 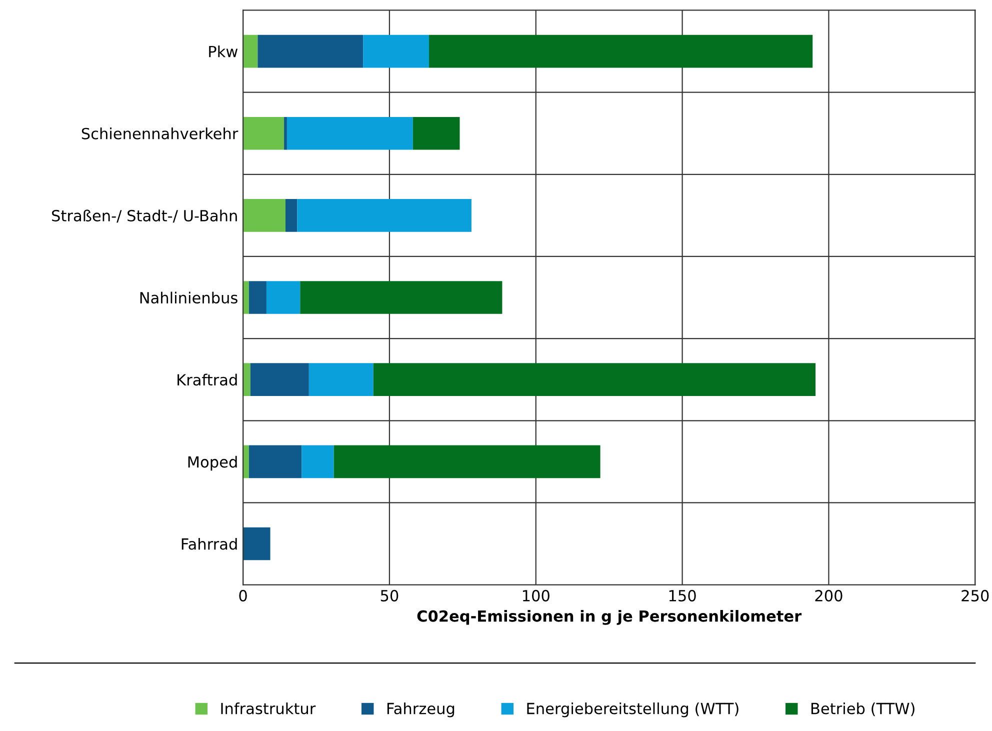 I want to click on x-axis-title: C02eq-Emissionen in g je Personenkilometer, so click(x=609, y=617).